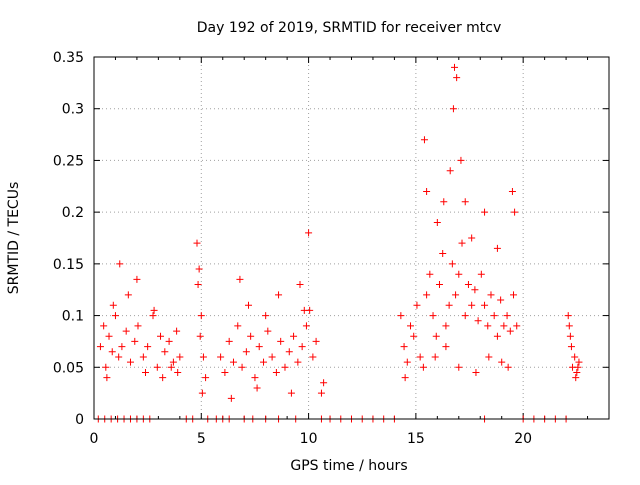 The height and width of the screenshot is (485, 640). Describe the element at coordinates (68, 161) in the screenshot. I see `y-tick-label: 0.25` at that location.